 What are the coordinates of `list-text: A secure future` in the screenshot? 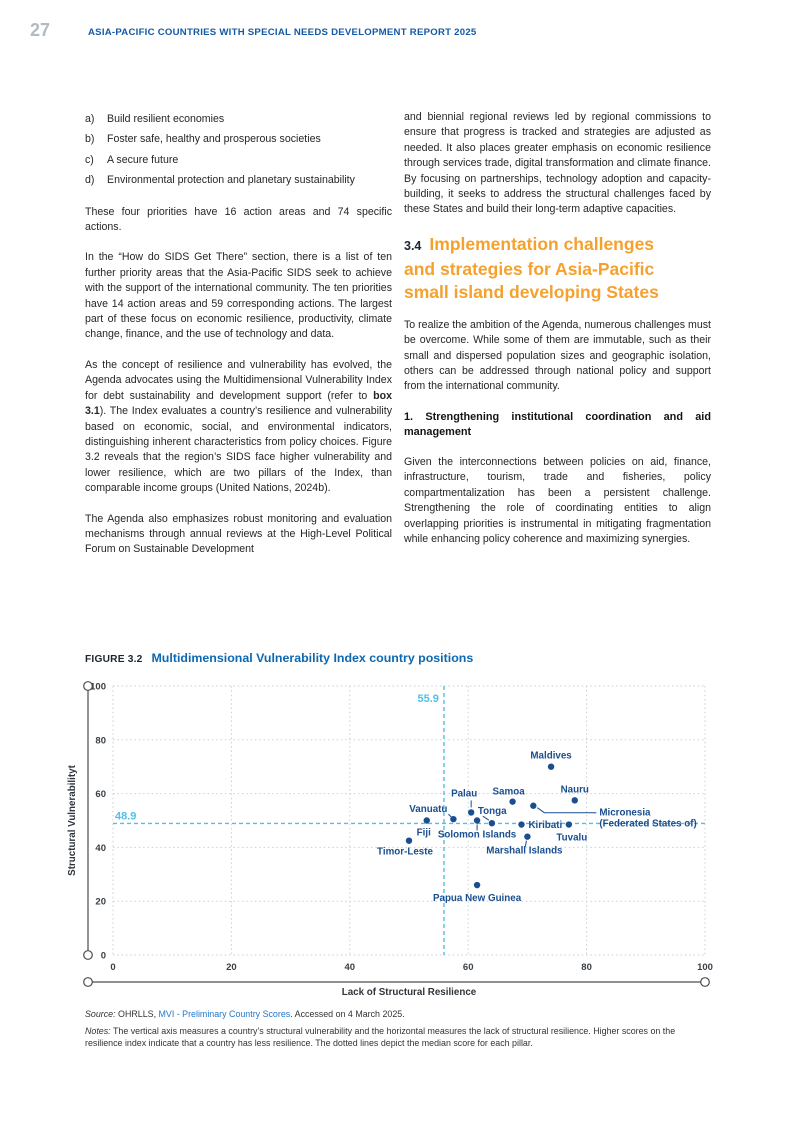 It's located at (143, 159).